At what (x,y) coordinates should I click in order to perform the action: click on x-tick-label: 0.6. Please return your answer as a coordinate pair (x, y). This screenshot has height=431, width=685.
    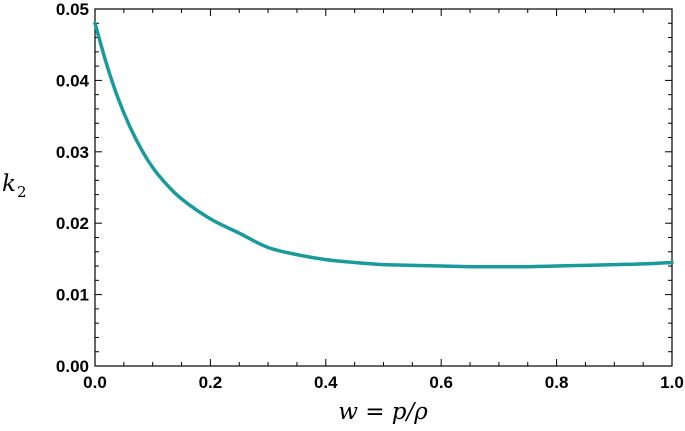
    Looking at the image, I should click on (441, 382).